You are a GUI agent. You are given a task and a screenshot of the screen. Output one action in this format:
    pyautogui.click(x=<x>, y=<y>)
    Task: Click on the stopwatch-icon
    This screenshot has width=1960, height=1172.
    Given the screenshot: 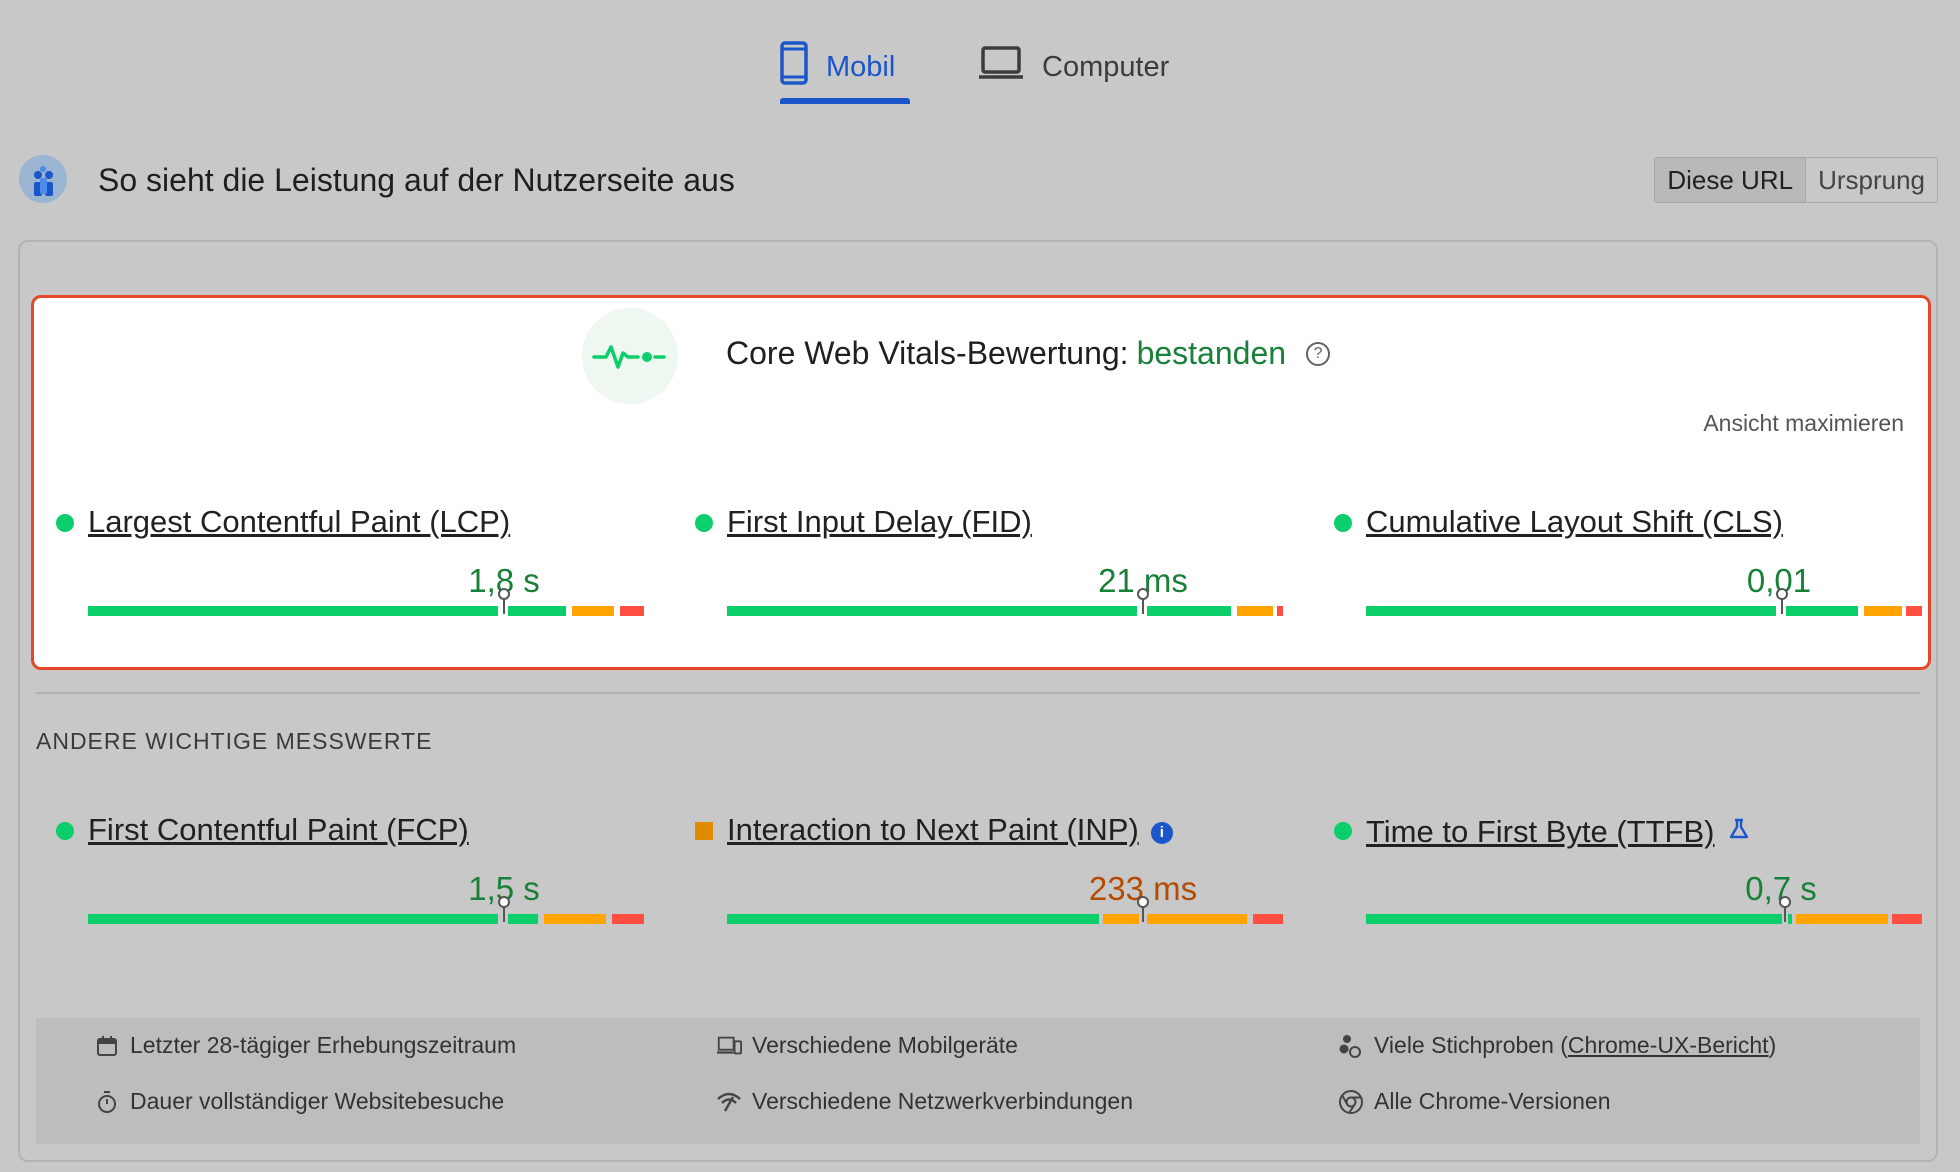 What is the action you would take?
    pyautogui.click(x=107, y=1102)
    